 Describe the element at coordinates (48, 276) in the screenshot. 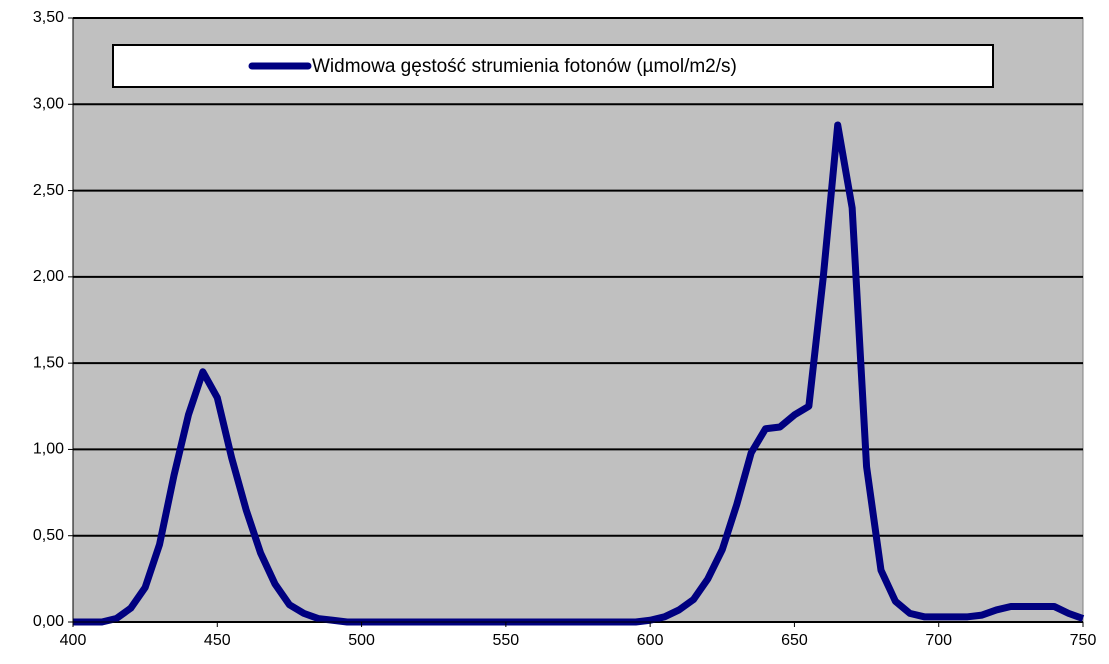

I see `y-tick-label: 2,00` at that location.